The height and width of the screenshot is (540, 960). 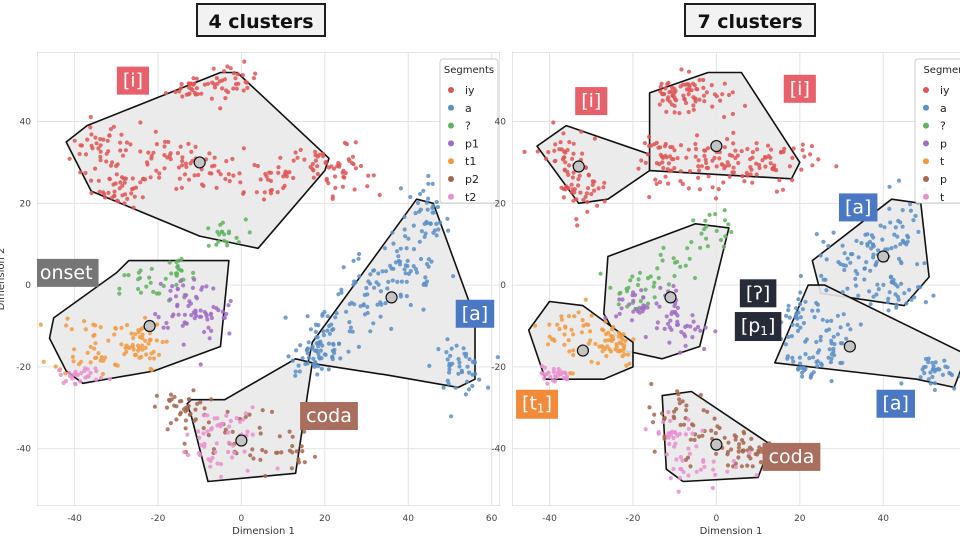 What do you see at coordinates (800, 519) in the screenshot?
I see `x-tick-label: 20` at bounding box center [800, 519].